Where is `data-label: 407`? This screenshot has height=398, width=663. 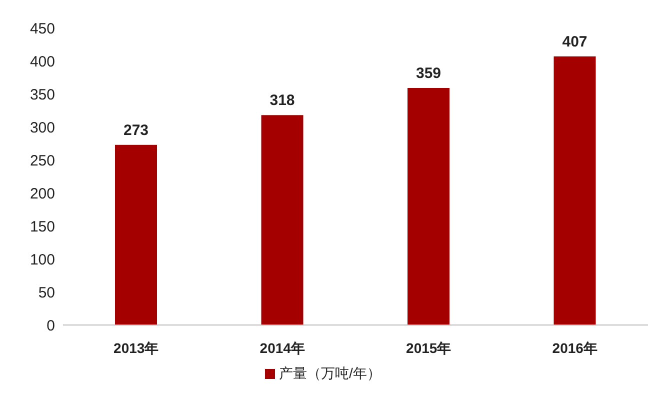 data-label: 407 is located at coordinates (575, 41).